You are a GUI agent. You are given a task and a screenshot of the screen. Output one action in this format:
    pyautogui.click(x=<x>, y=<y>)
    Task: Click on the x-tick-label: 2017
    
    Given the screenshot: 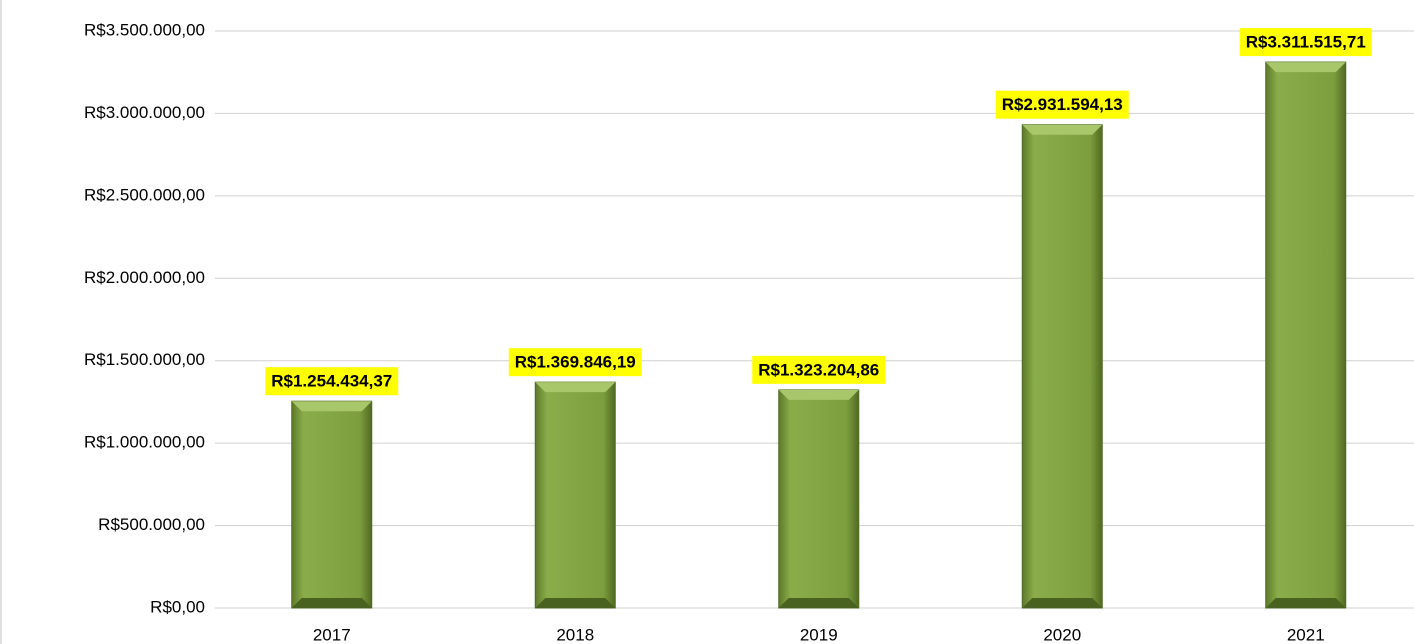 What is the action you would take?
    pyautogui.click(x=332, y=634)
    